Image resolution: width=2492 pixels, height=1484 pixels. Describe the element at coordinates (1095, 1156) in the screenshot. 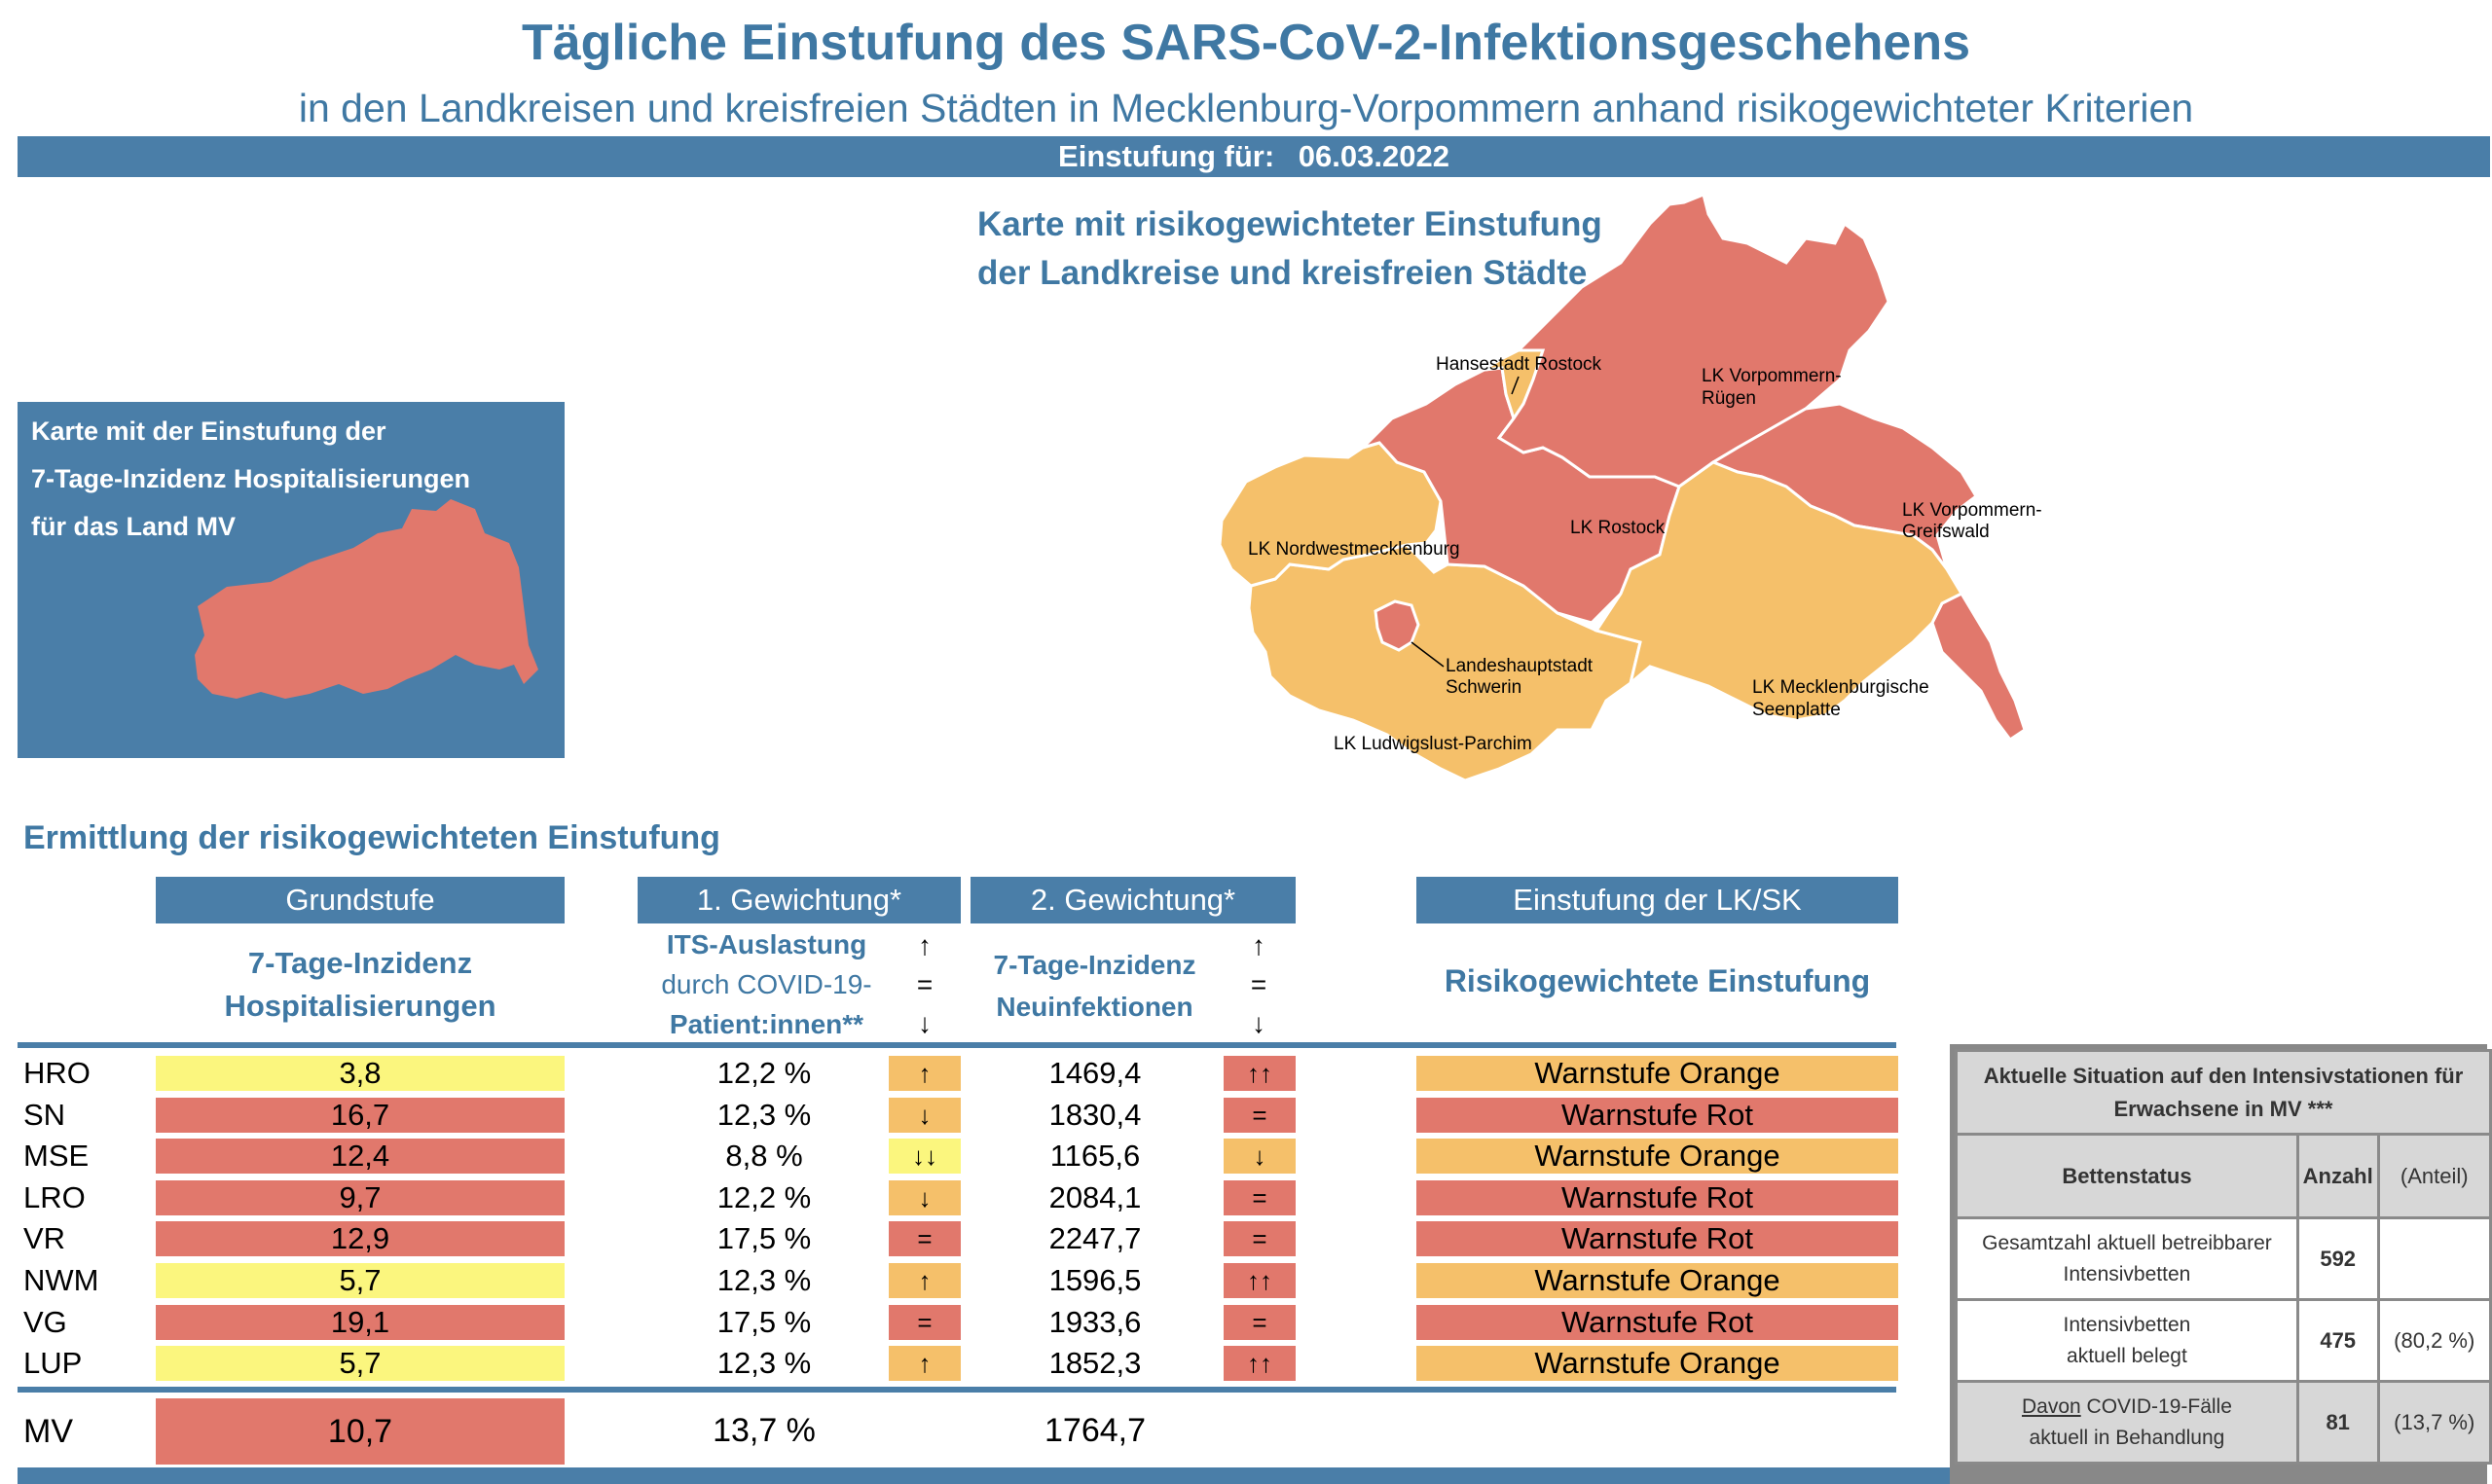

I see `row-neu-value: 1165,6` at that location.